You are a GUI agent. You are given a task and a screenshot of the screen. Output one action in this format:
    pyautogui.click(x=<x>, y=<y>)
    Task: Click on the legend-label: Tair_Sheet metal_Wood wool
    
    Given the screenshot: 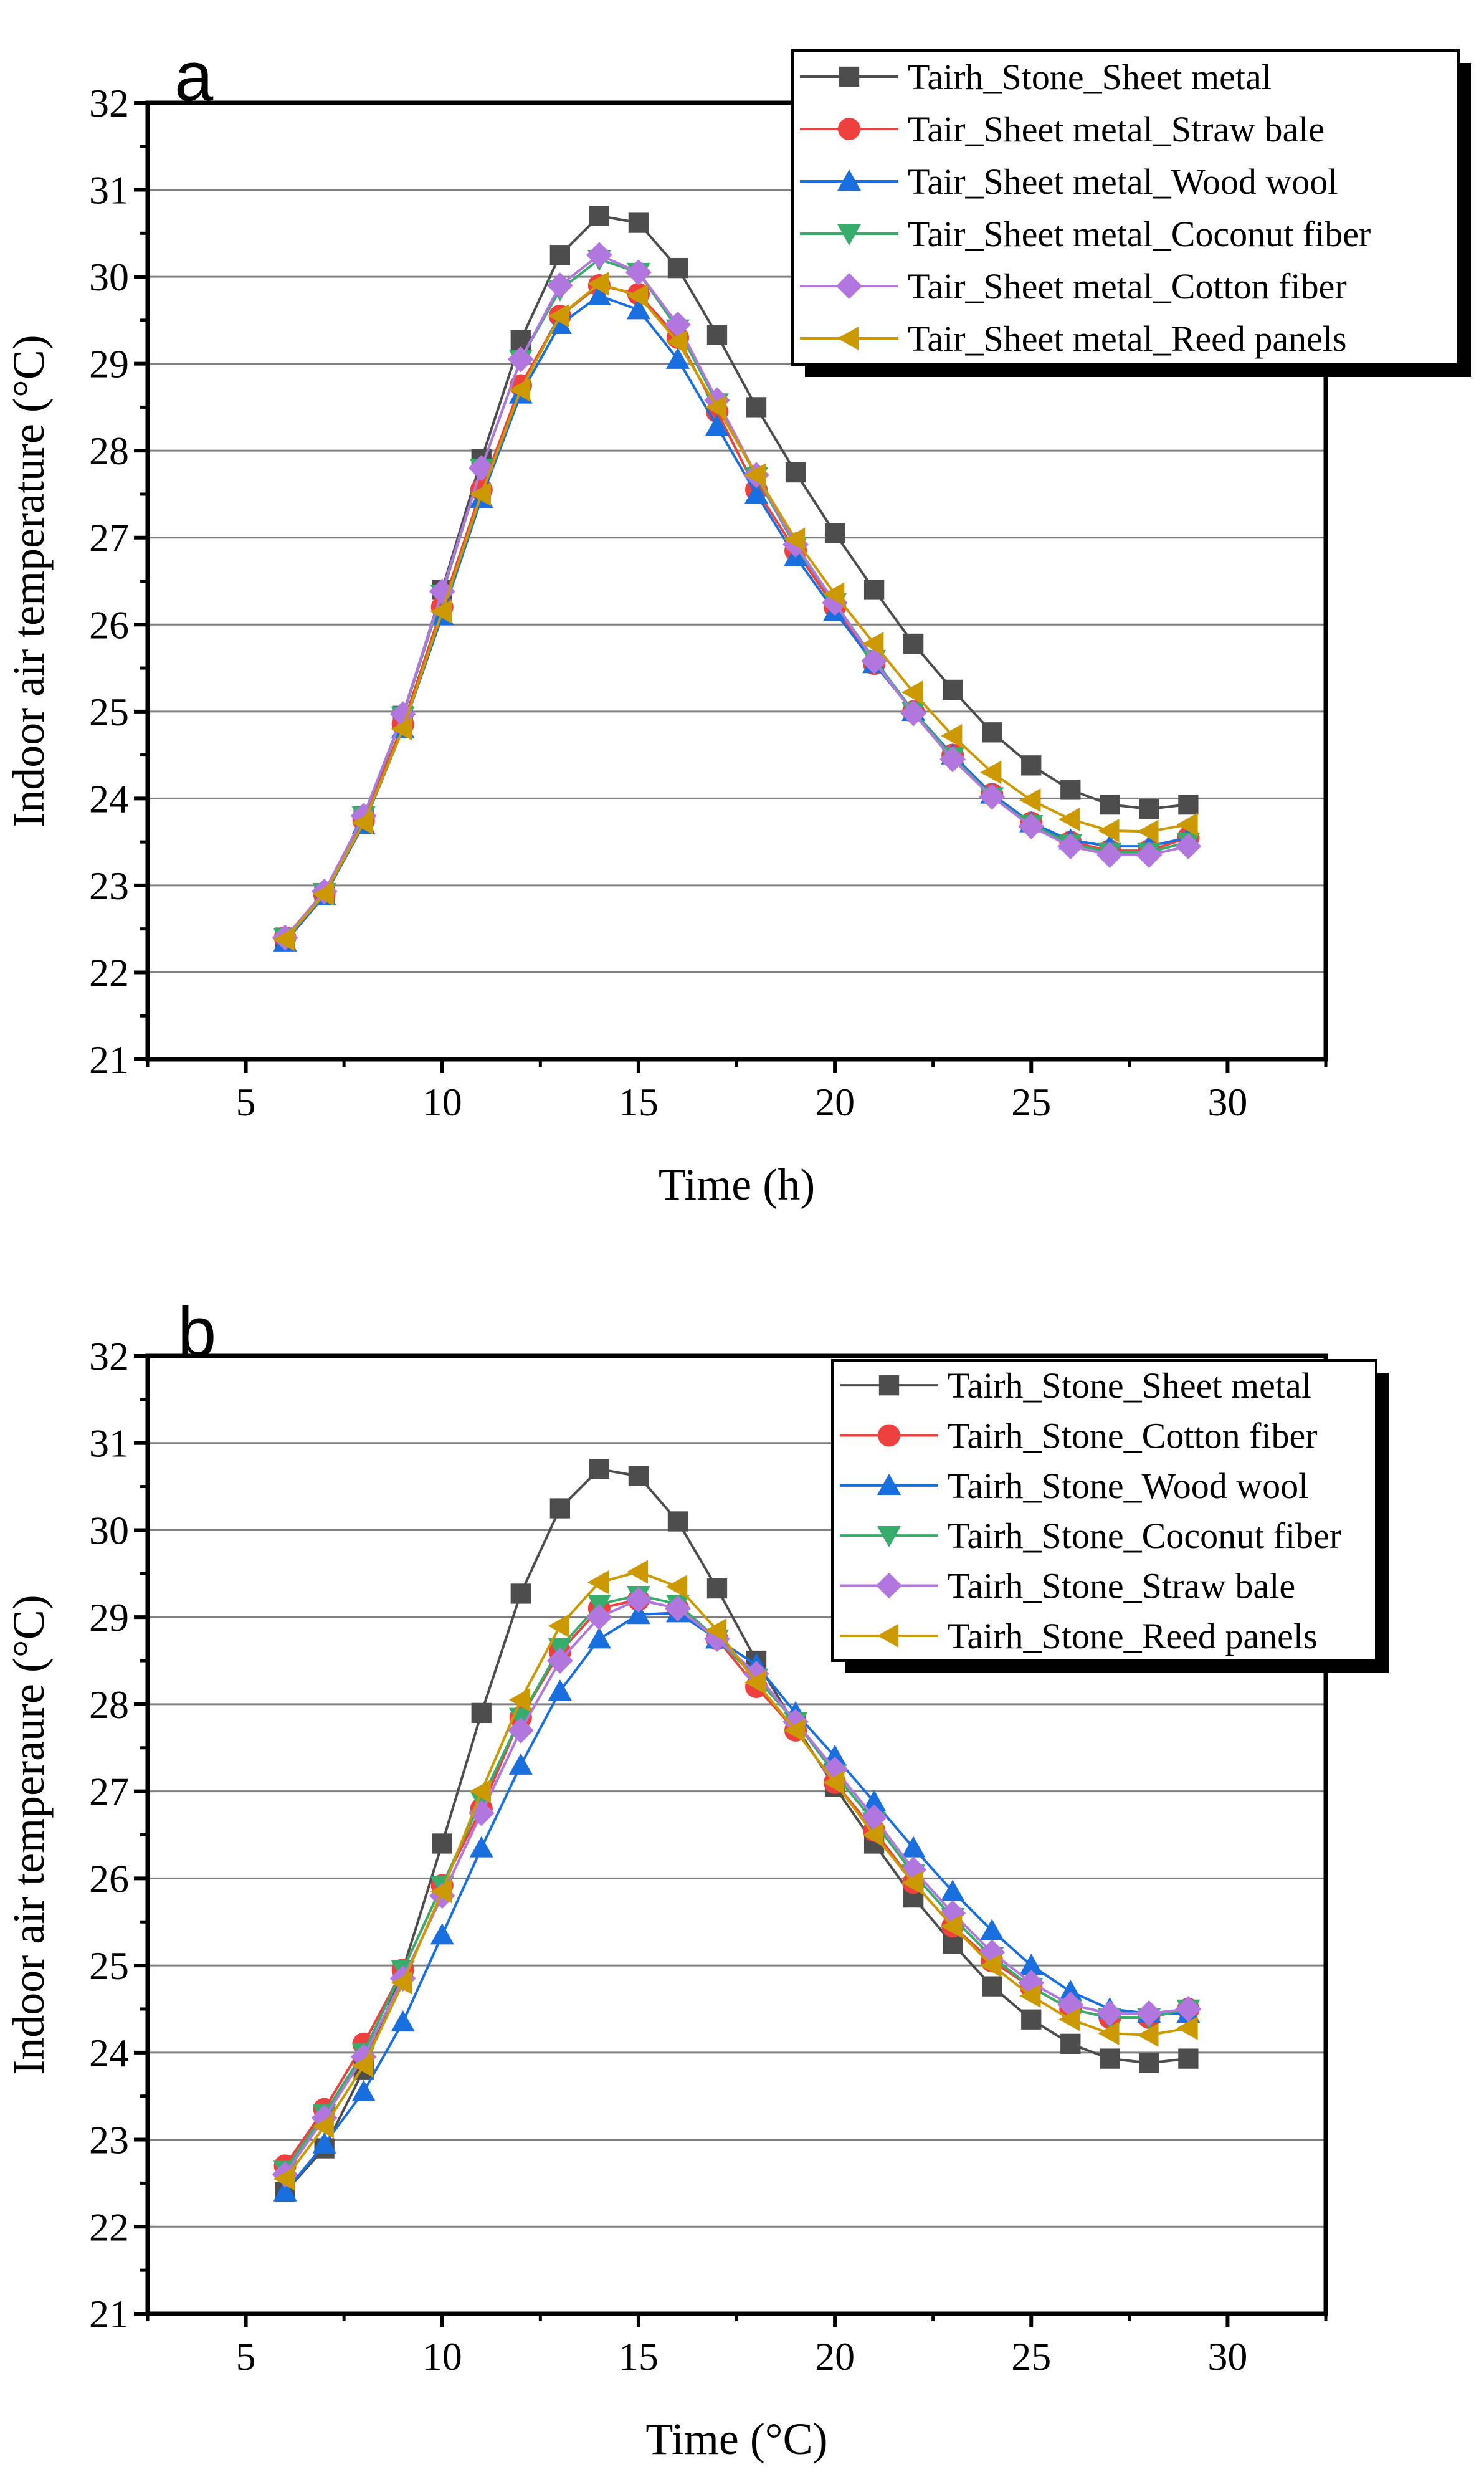 What is the action you would take?
    pyautogui.click(x=1123, y=181)
    